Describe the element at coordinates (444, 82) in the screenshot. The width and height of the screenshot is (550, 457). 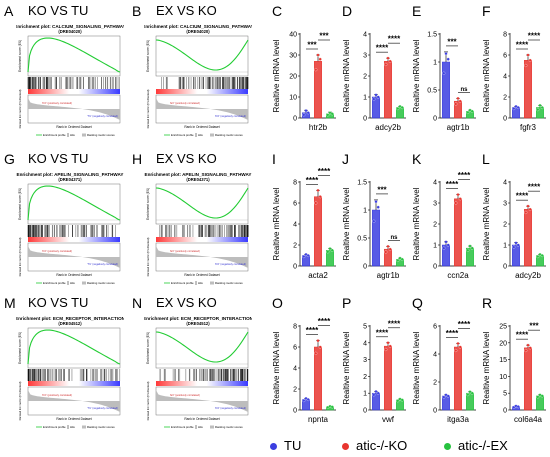
I see `bar-chart: Realtive mRNA level 0 0.5 1 1.5 *** ns agtr1b` at that location.